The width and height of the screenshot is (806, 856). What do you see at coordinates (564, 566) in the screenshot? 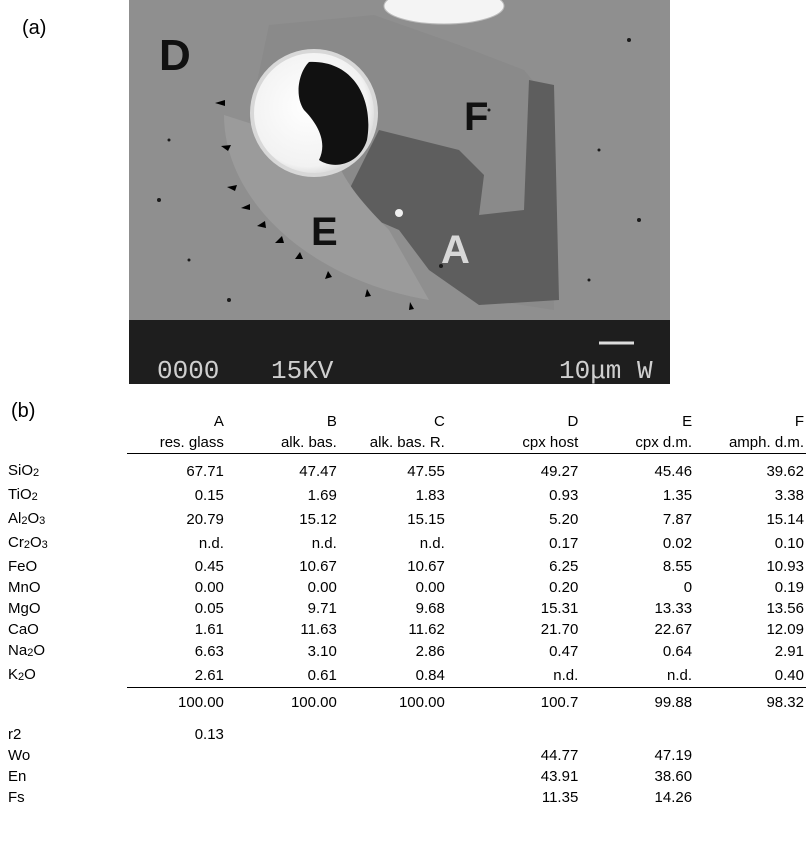
I see `table-cell: 6.25` at bounding box center [564, 566].